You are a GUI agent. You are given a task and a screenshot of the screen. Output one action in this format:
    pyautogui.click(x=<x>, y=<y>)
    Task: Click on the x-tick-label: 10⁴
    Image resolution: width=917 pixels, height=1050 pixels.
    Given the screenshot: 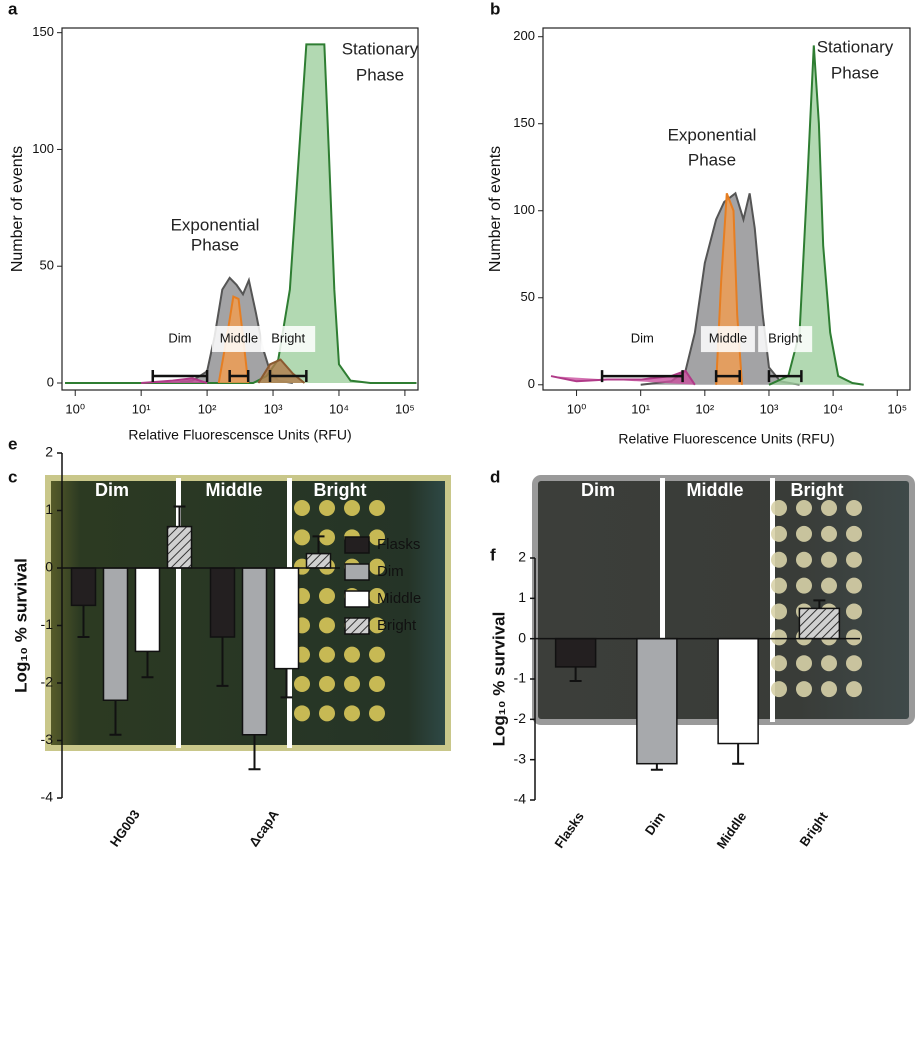 What is the action you would take?
    pyautogui.click(x=339, y=408)
    